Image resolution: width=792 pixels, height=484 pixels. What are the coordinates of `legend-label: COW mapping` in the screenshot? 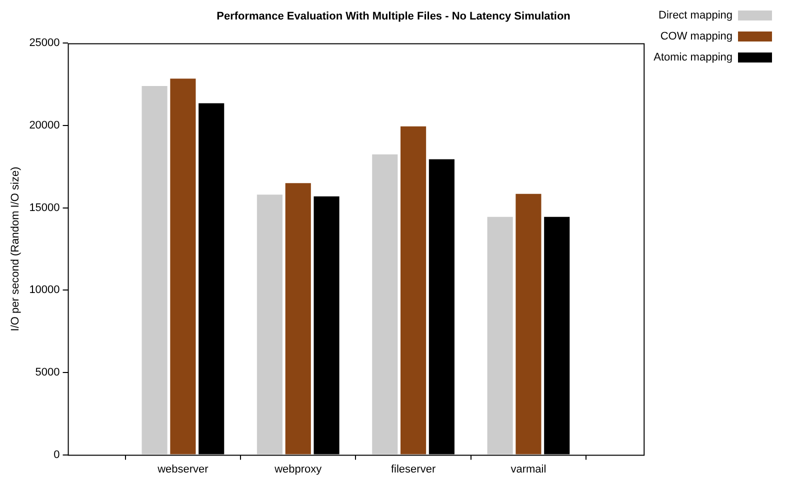 It's located at (696, 36).